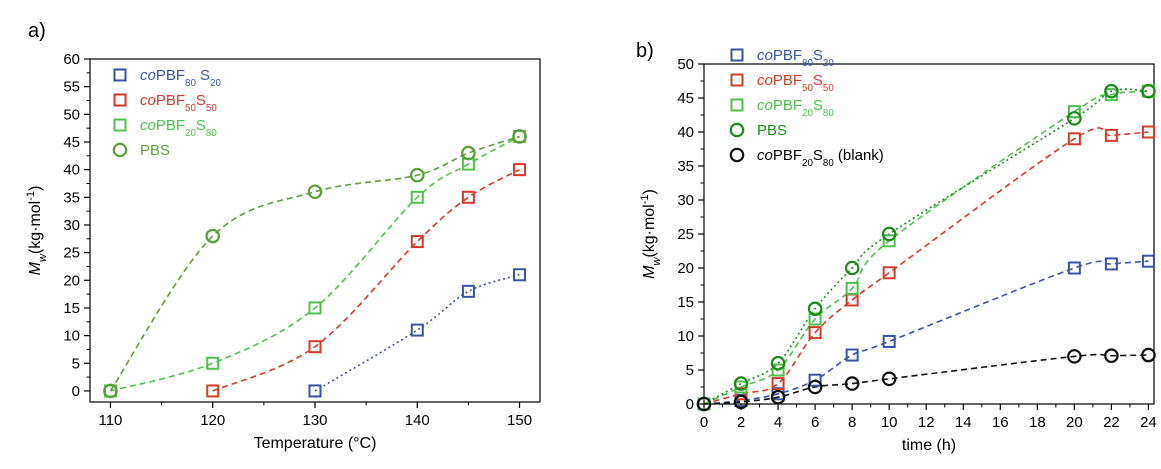 The width and height of the screenshot is (1161, 469). What do you see at coordinates (778, 422) in the screenshot?
I see `x-tick-label: 4` at bounding box center [778, 422].